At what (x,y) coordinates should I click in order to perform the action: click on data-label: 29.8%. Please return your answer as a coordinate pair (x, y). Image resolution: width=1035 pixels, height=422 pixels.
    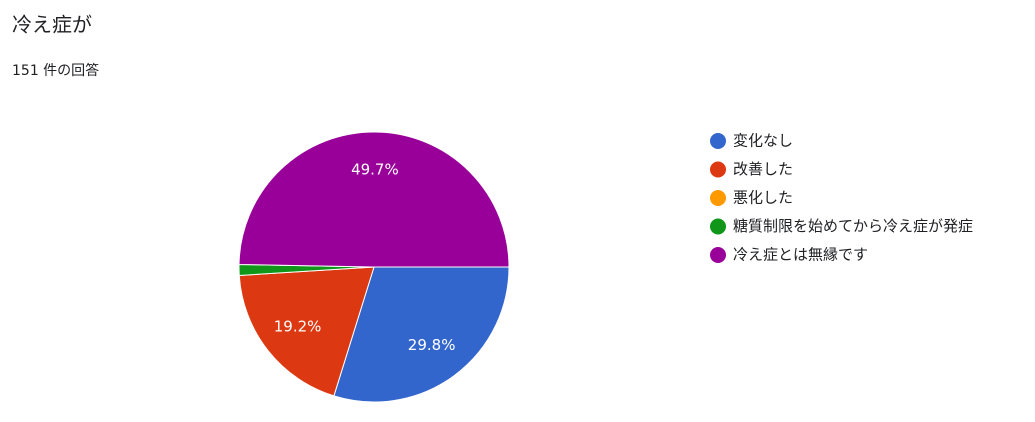
    Looking at the image, I should click on (432, 345).